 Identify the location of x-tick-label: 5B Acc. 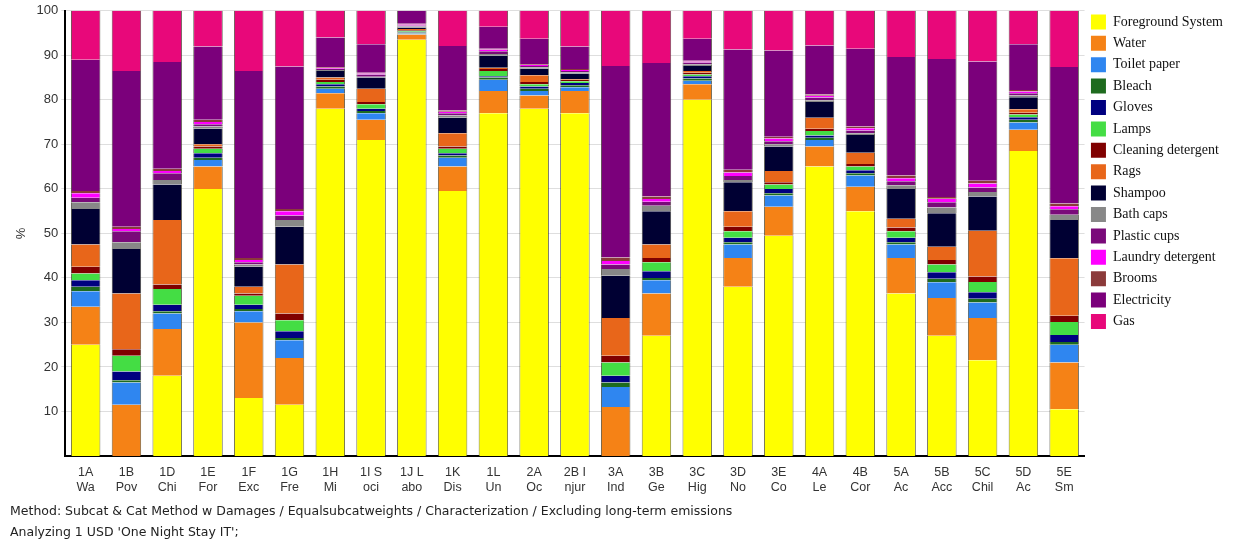
(942, 479).